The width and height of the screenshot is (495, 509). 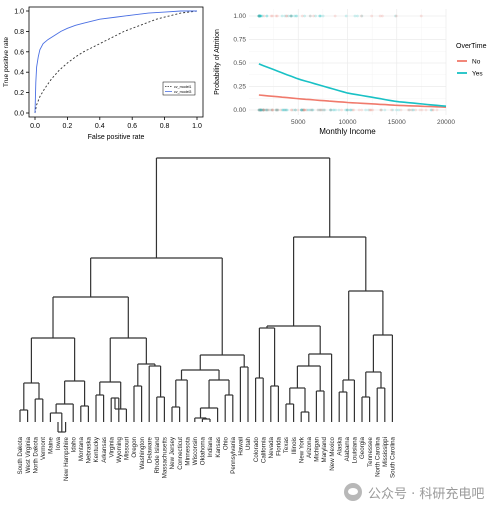 I want to click on leaf-label: Michigan, so click(x=317, y=448).